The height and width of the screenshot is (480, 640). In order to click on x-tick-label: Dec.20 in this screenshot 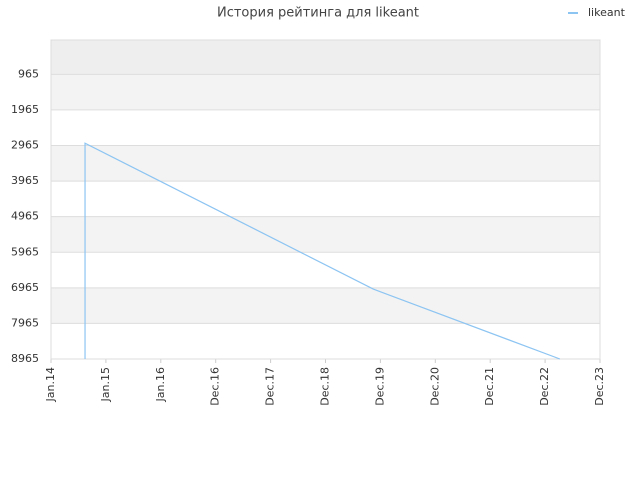, I will do `click(434, 386)`.